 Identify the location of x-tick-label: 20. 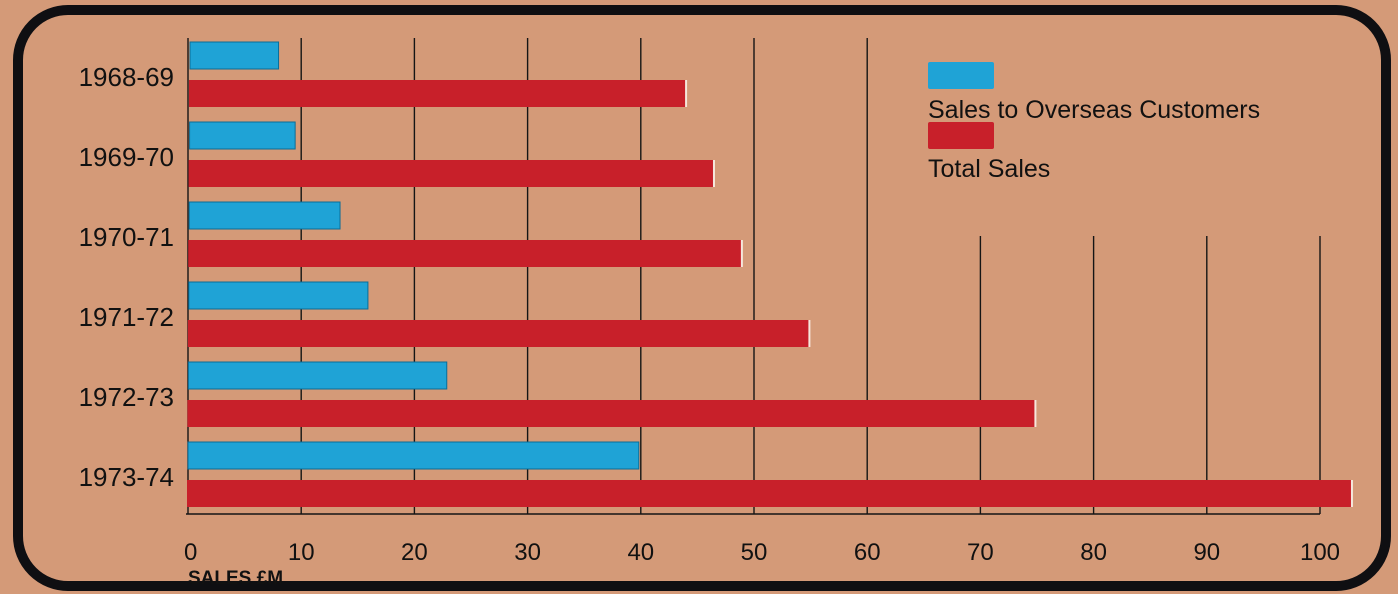
(414, 552).